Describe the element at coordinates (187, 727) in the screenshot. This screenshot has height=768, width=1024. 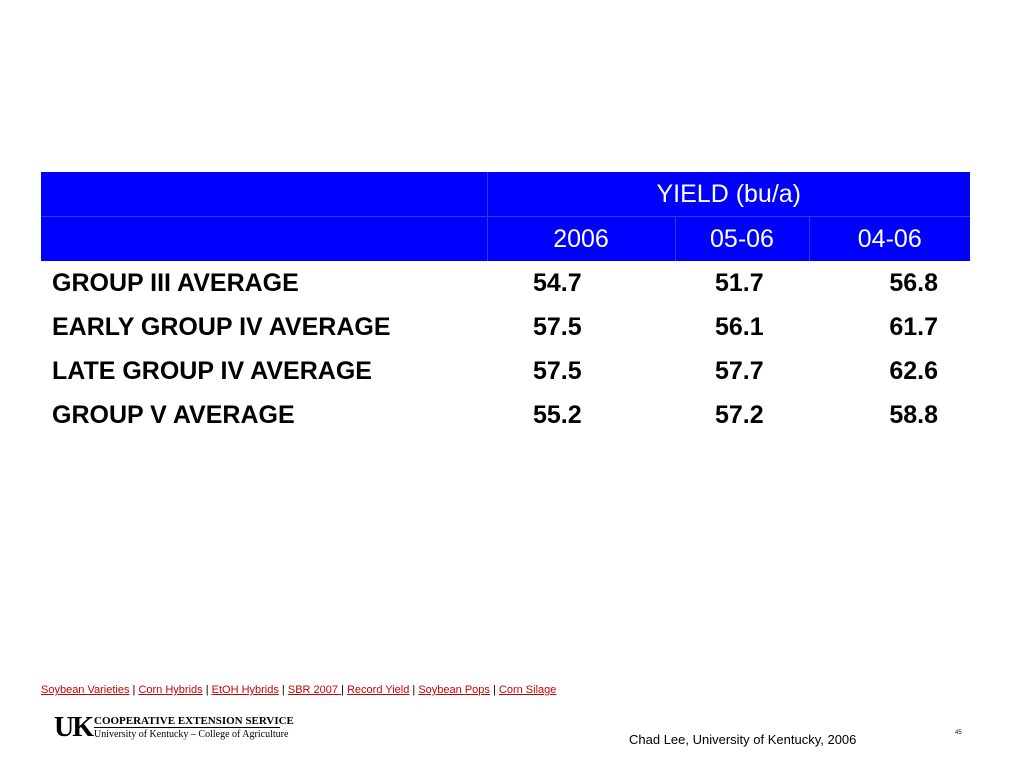
I see `logo-divider` at that location.